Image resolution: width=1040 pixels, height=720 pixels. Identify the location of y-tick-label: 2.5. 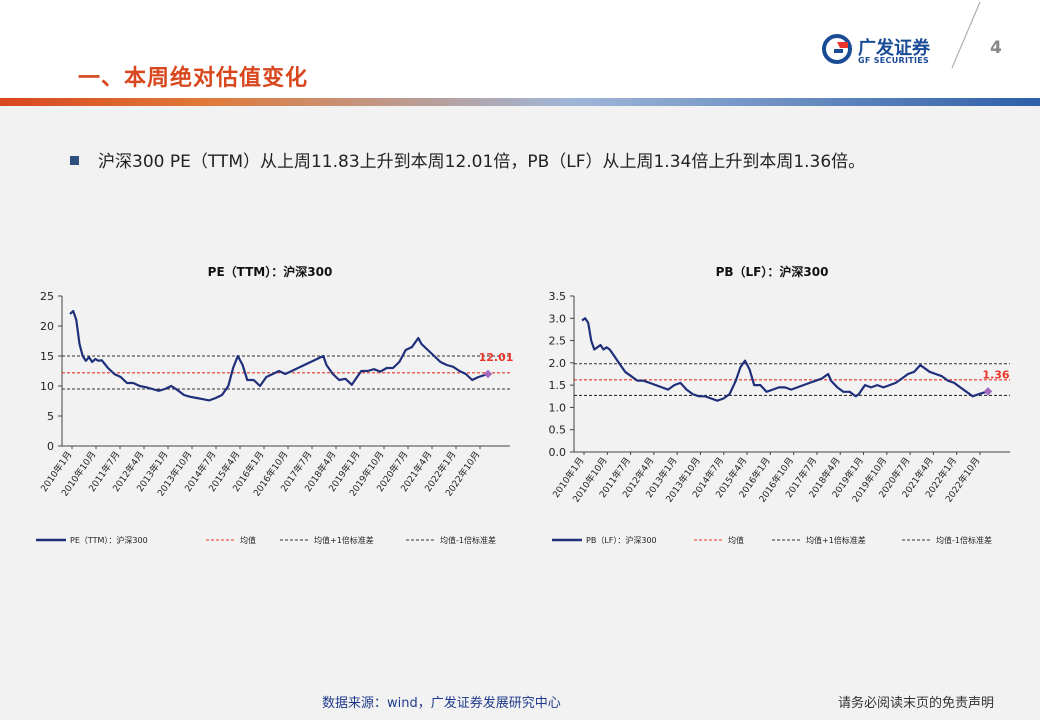
(558, 341).